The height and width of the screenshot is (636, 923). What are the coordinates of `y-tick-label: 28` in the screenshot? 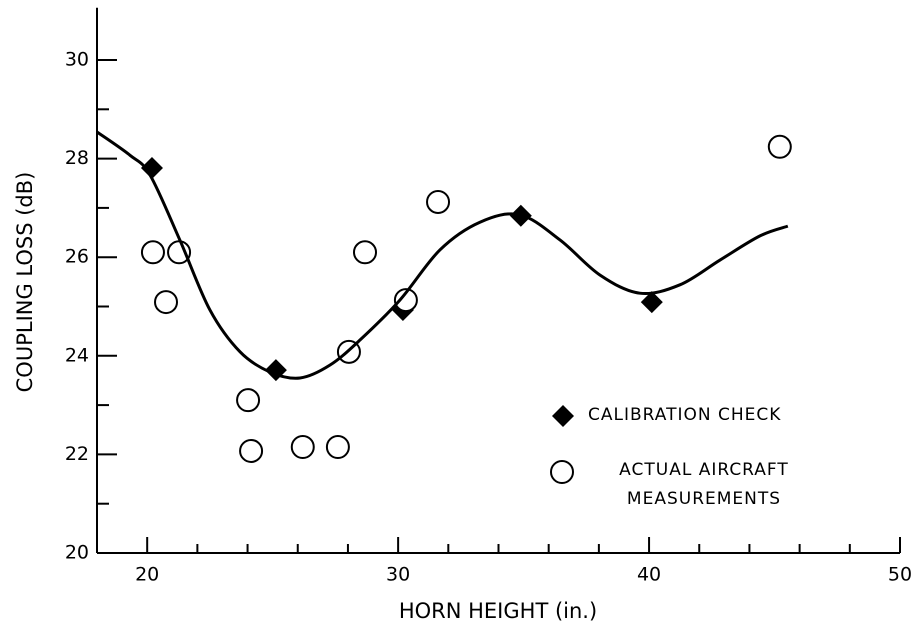 It's located at (77, 158).